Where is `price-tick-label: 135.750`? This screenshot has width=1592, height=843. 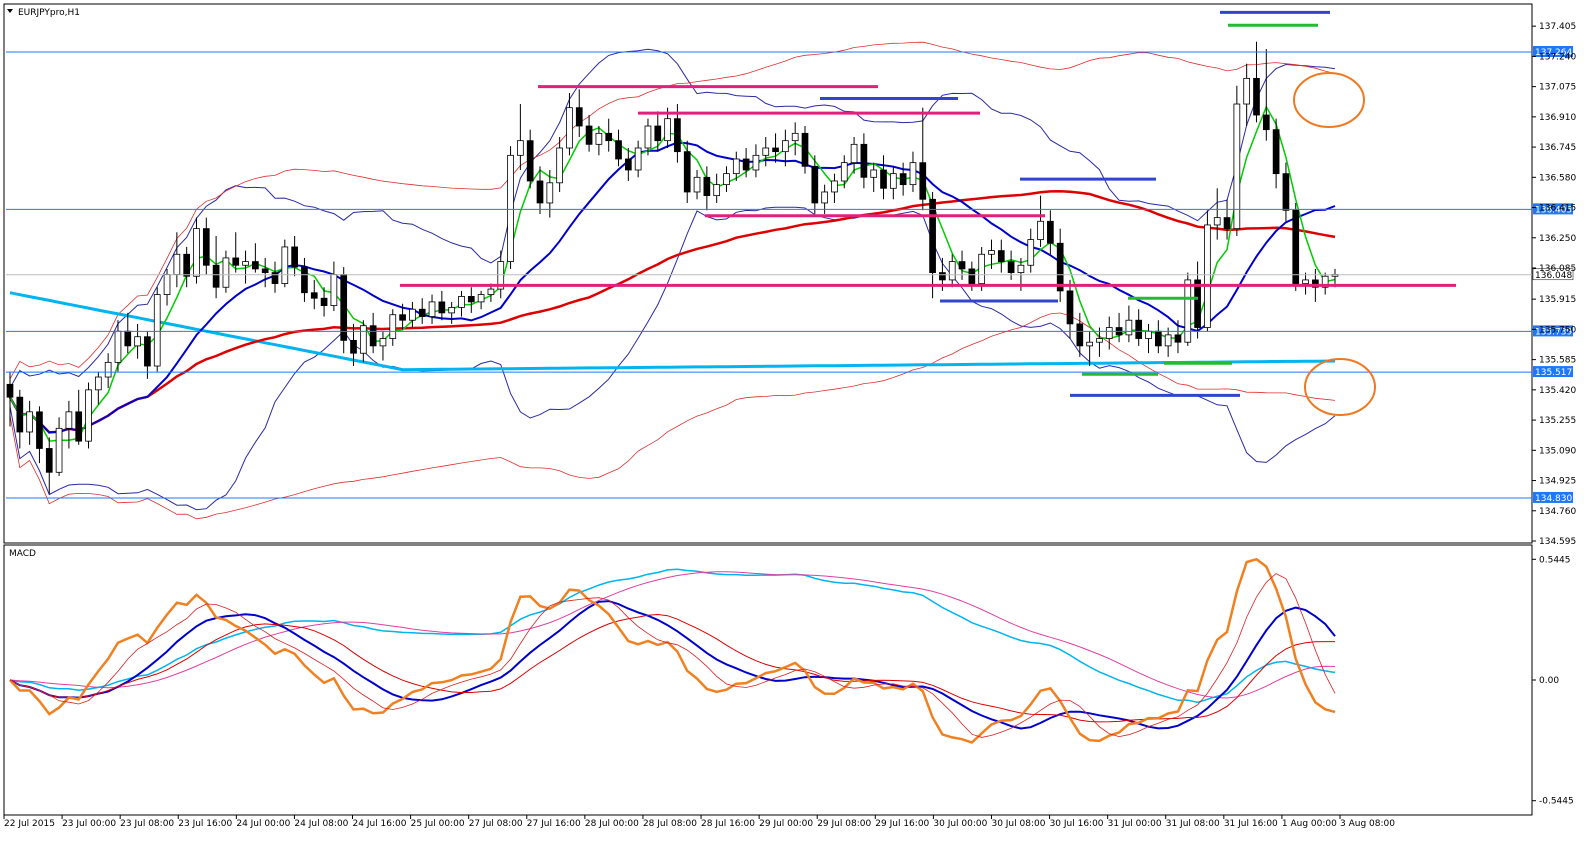
price-tick-label: 135.750 is located at coordinates (1557, 330).